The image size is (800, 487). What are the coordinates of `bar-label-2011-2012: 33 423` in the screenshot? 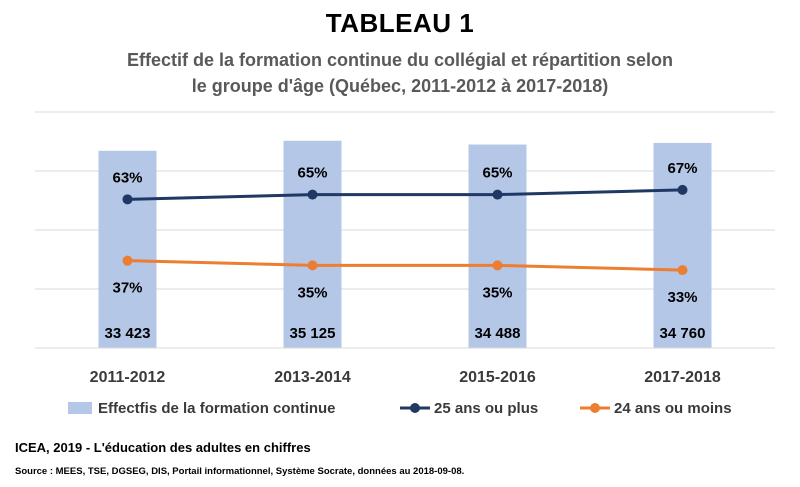 It's located at (128, 333).